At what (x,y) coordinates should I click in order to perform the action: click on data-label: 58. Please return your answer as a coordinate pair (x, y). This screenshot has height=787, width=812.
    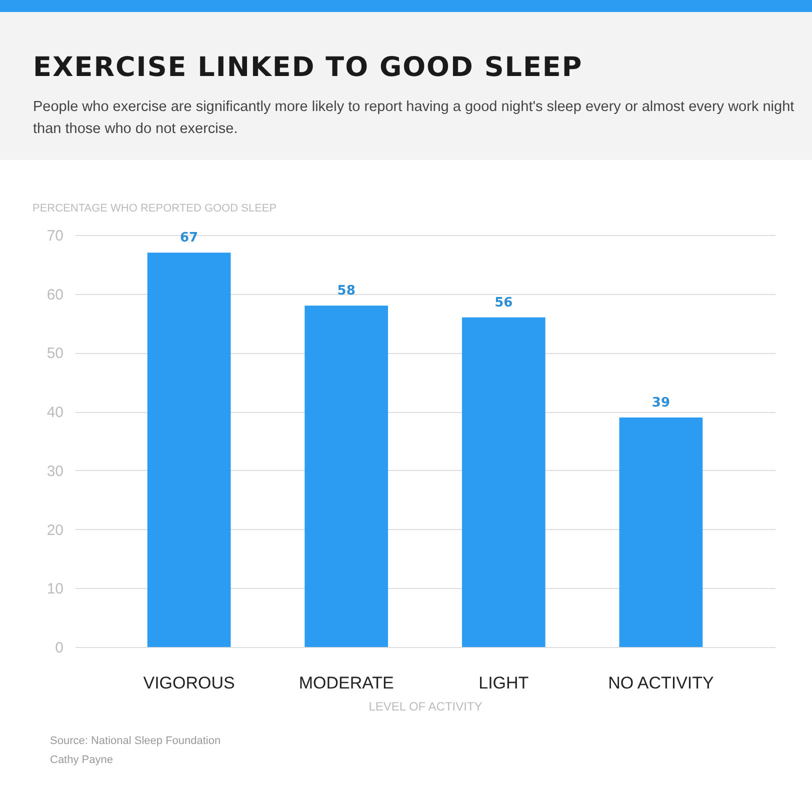
    Looking at the image, I should click on (346, 291).